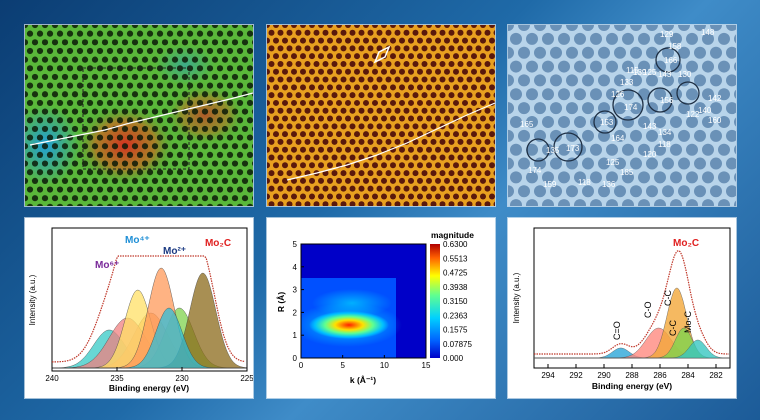 The image size is (760, 420). I want to click on x-tick-label: 225, so click(246, 378).